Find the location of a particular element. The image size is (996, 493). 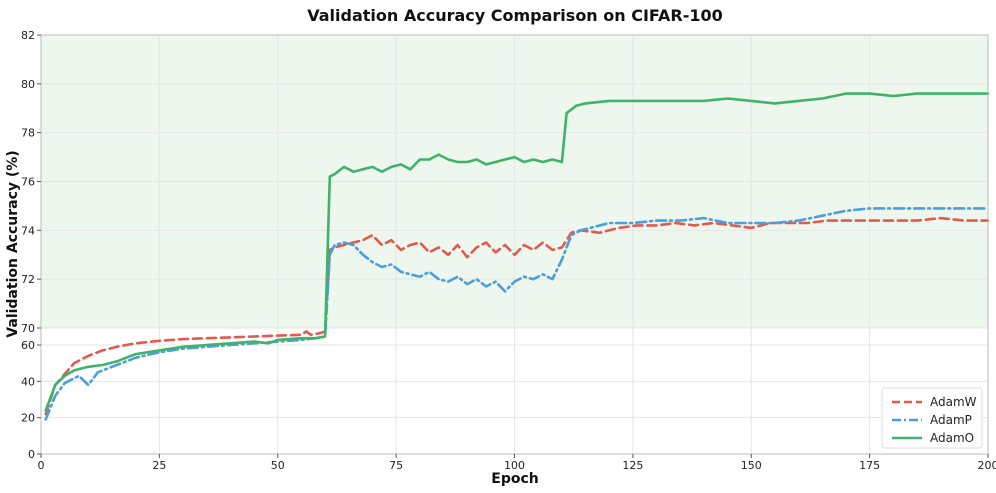

x-axis-title: Epoch is located at coordinates (514, 479).